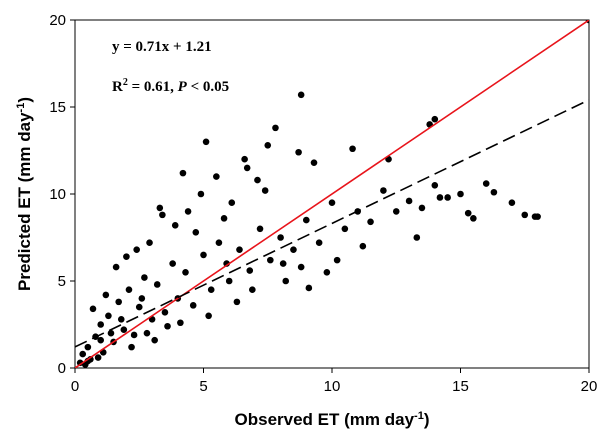  Describe the element at coordinates (203, 386) in the screenshot. I see `x-tick-label: 5` at that location.